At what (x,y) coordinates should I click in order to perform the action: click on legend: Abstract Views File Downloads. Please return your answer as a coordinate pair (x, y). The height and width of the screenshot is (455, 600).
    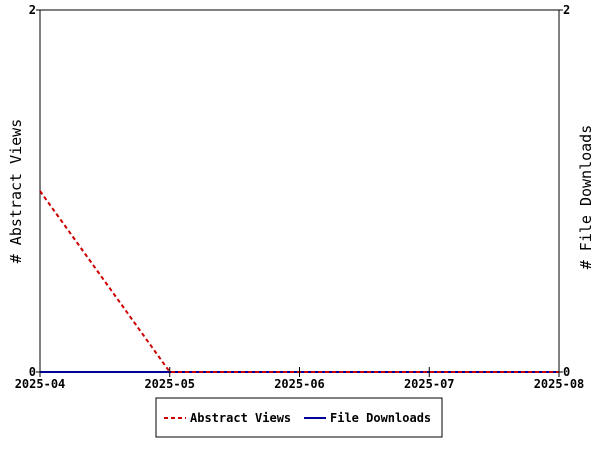
    Looking at the image, I should click on (299, 417).